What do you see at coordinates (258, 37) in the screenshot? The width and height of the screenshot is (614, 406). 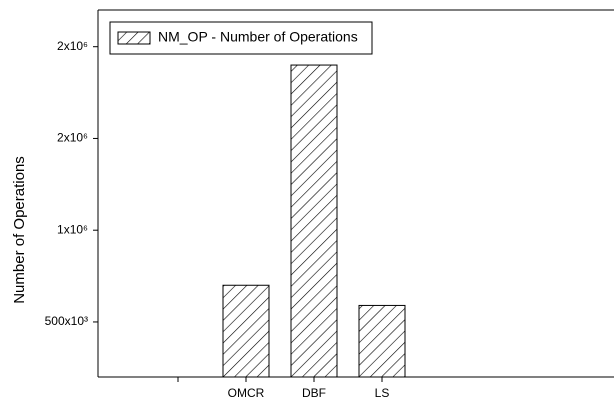 I see `legend-label: NM_OP - Number of Operations` at bounding box center [258, 37].